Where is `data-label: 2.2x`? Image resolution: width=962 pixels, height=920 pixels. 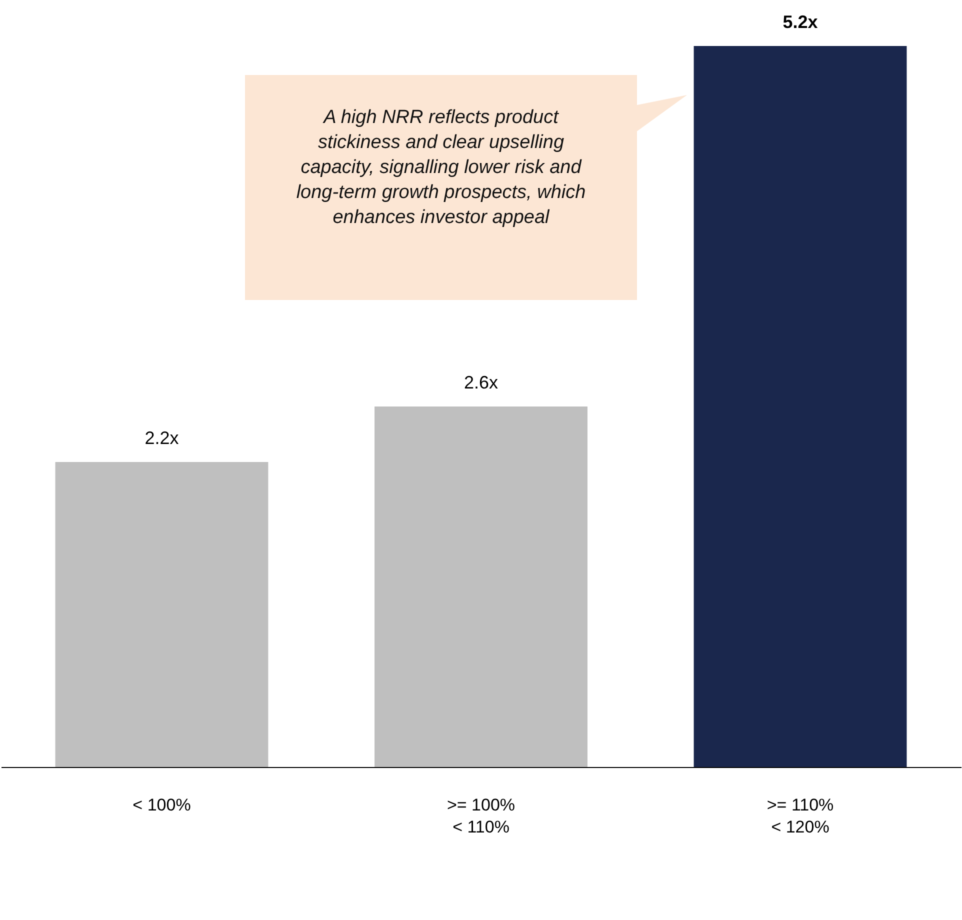
data-label: 2.2x is located at coordinates (161, 438).